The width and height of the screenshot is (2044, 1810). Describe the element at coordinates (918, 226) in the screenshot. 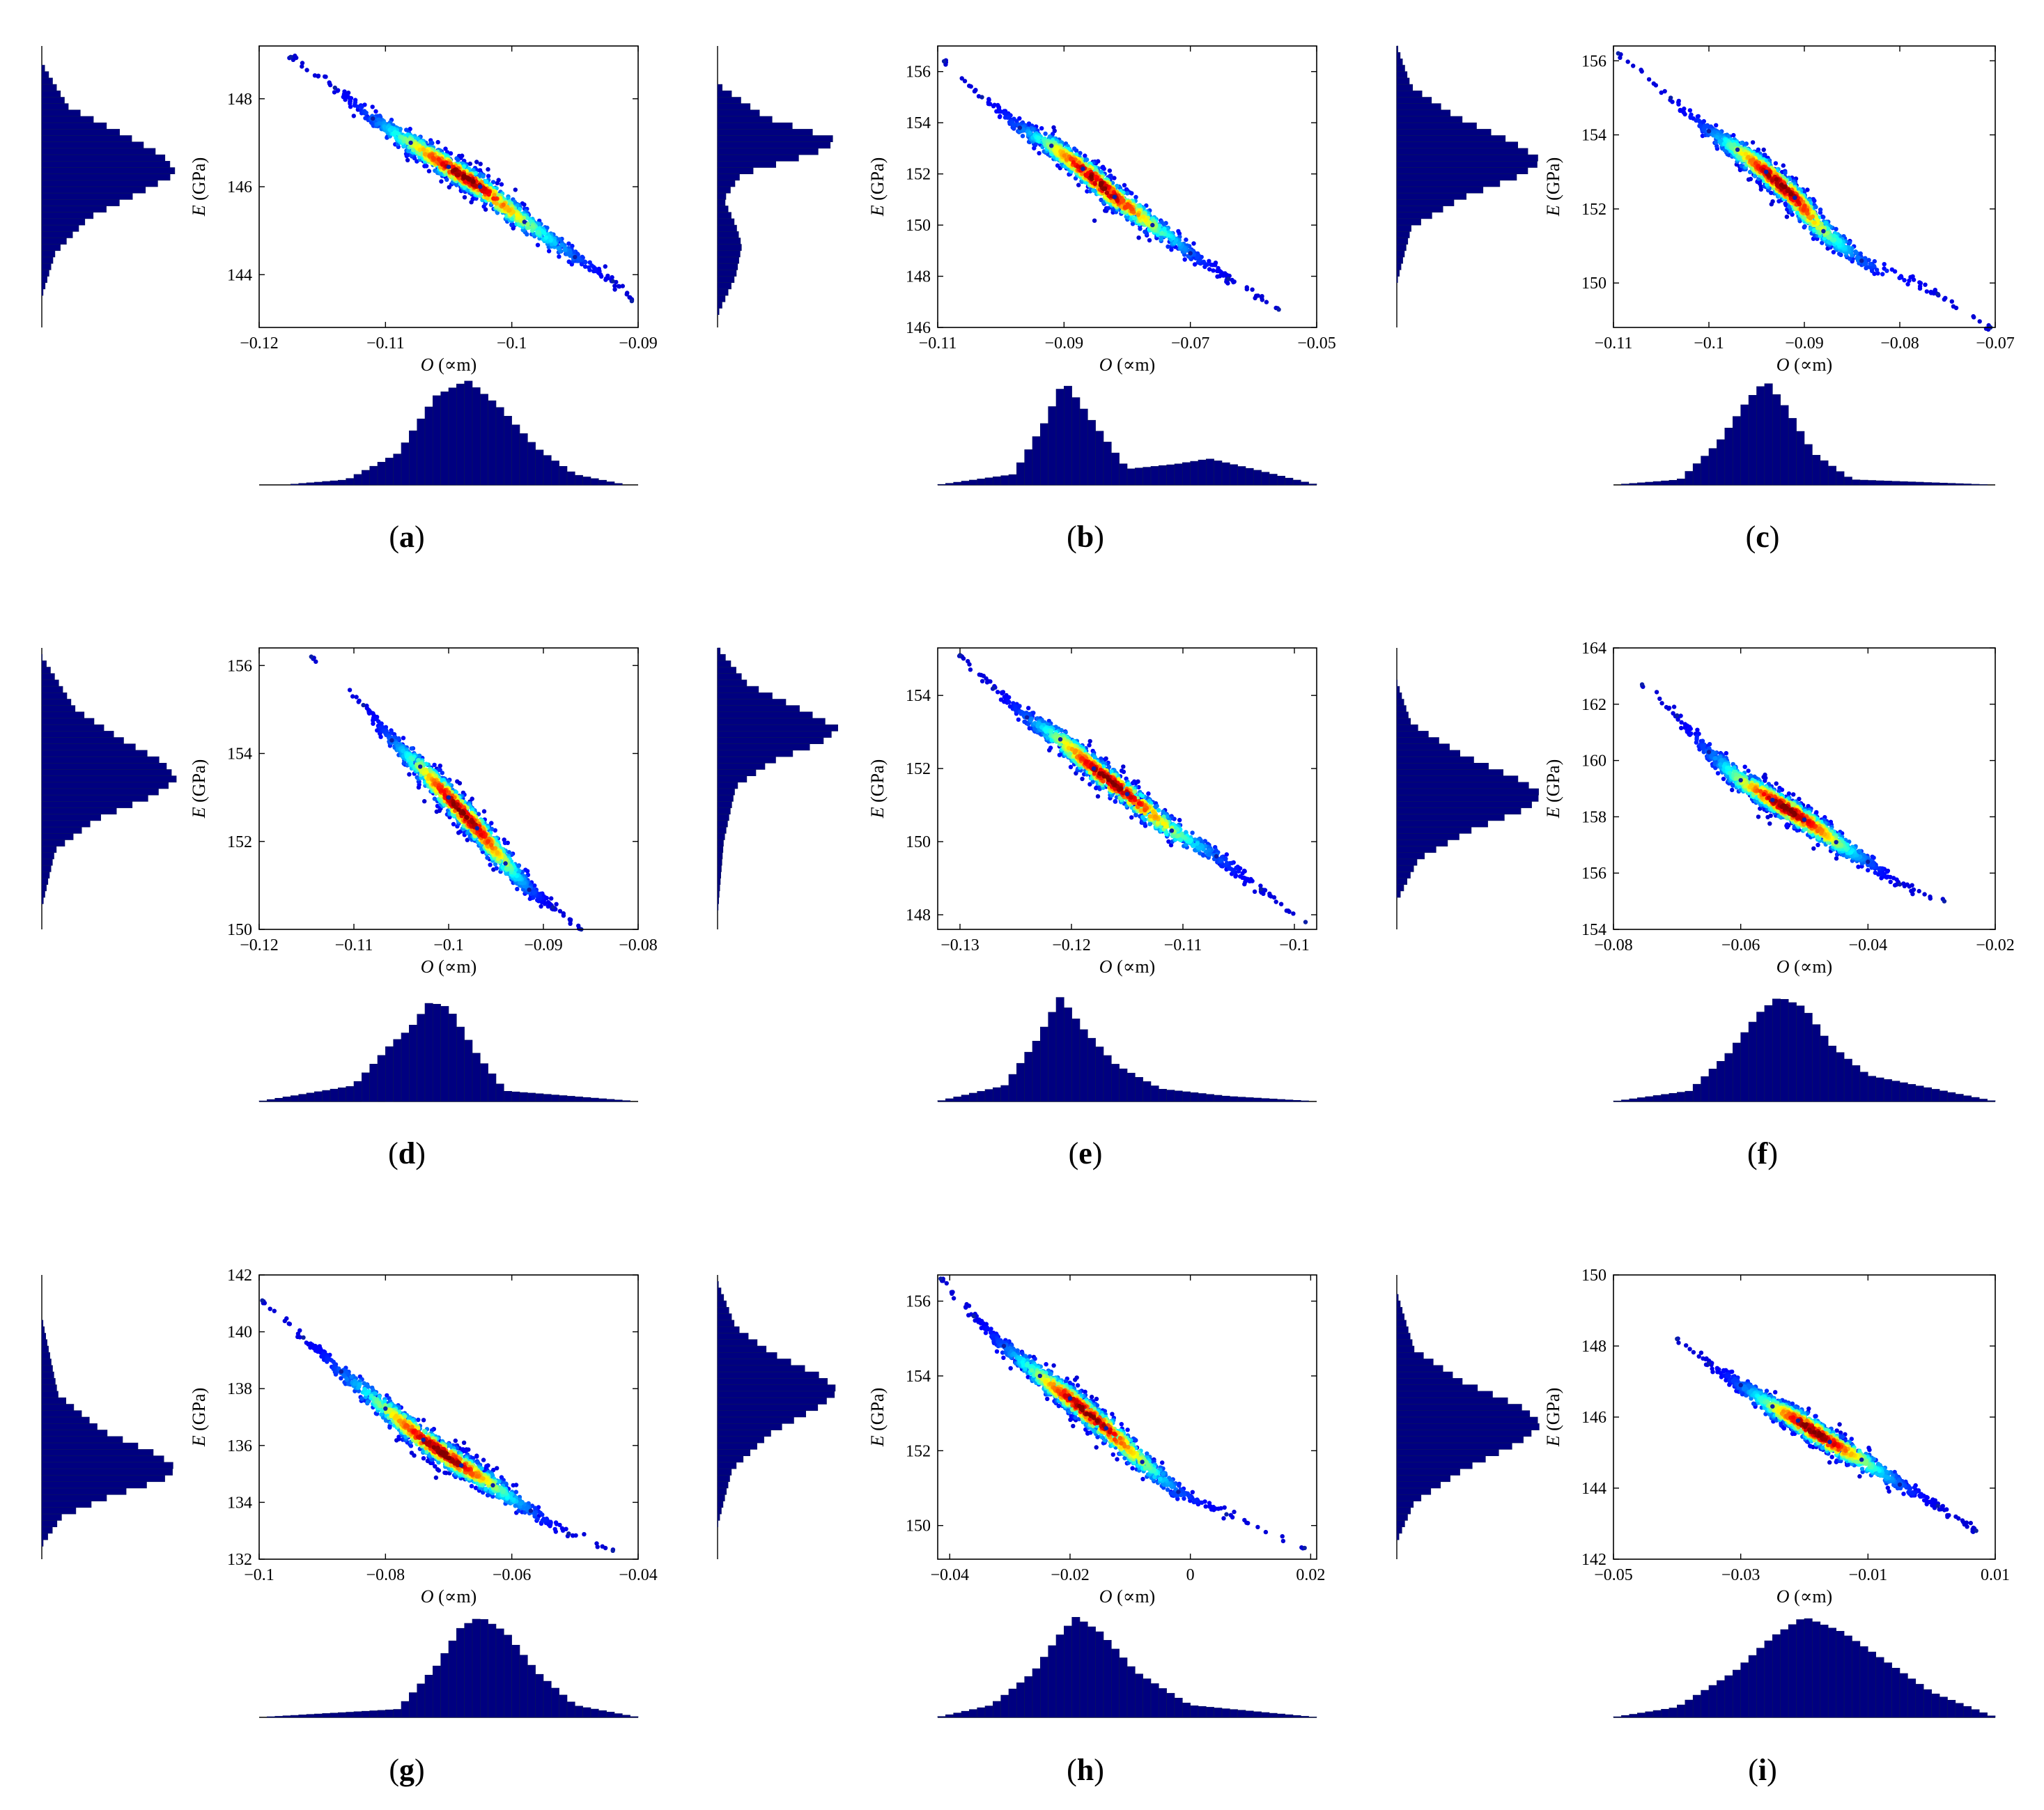

I see `y-tick-label: 150` at that location.